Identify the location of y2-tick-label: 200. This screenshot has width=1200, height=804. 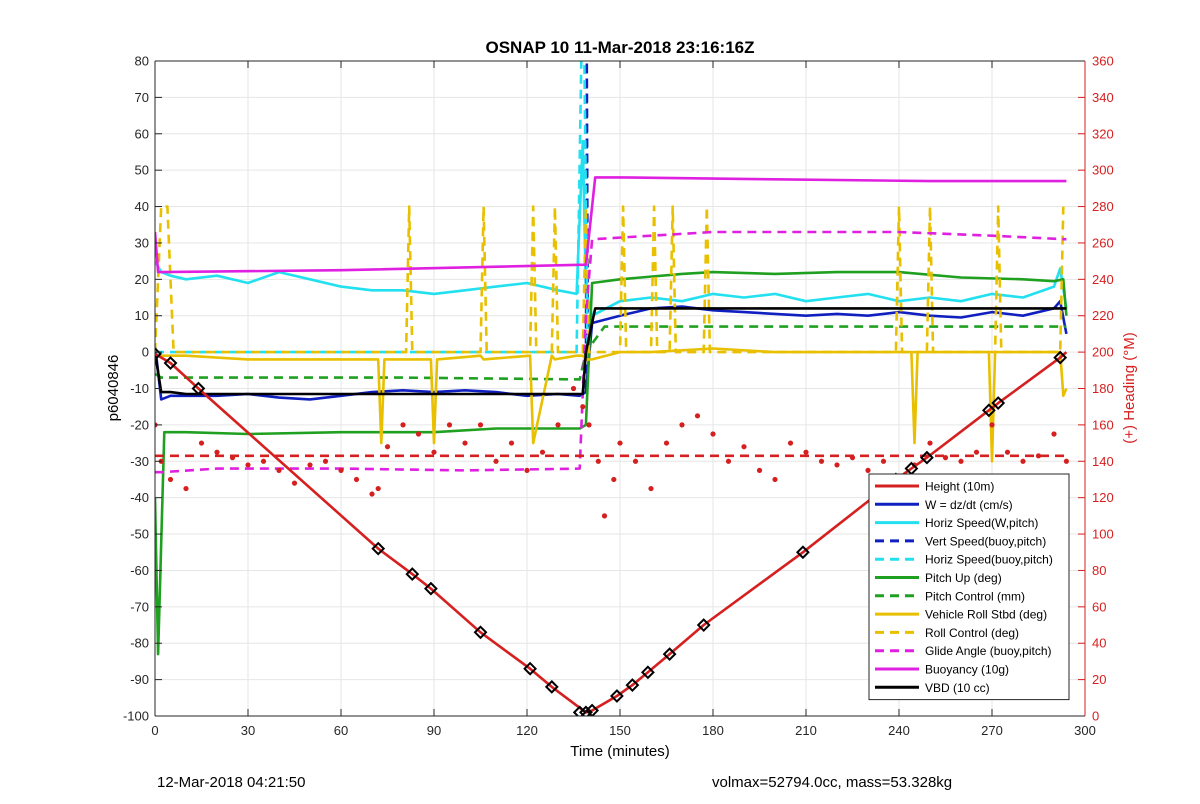
(1103, 352).